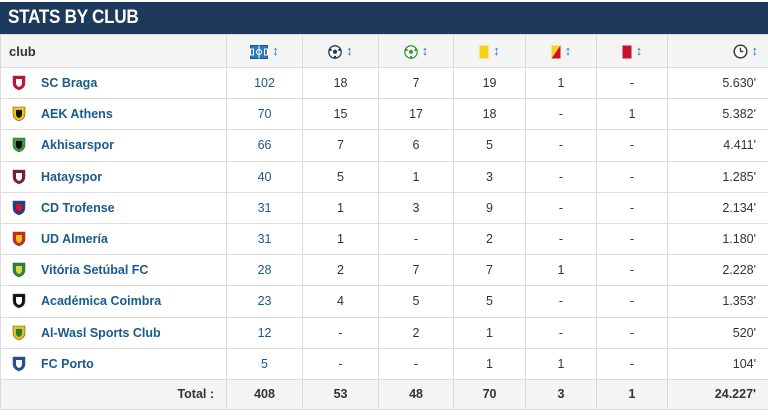 Image resolution: width=768 pixels, height=419 pixels. I want to click on club-link: Hatayspor, so click(72, 176).